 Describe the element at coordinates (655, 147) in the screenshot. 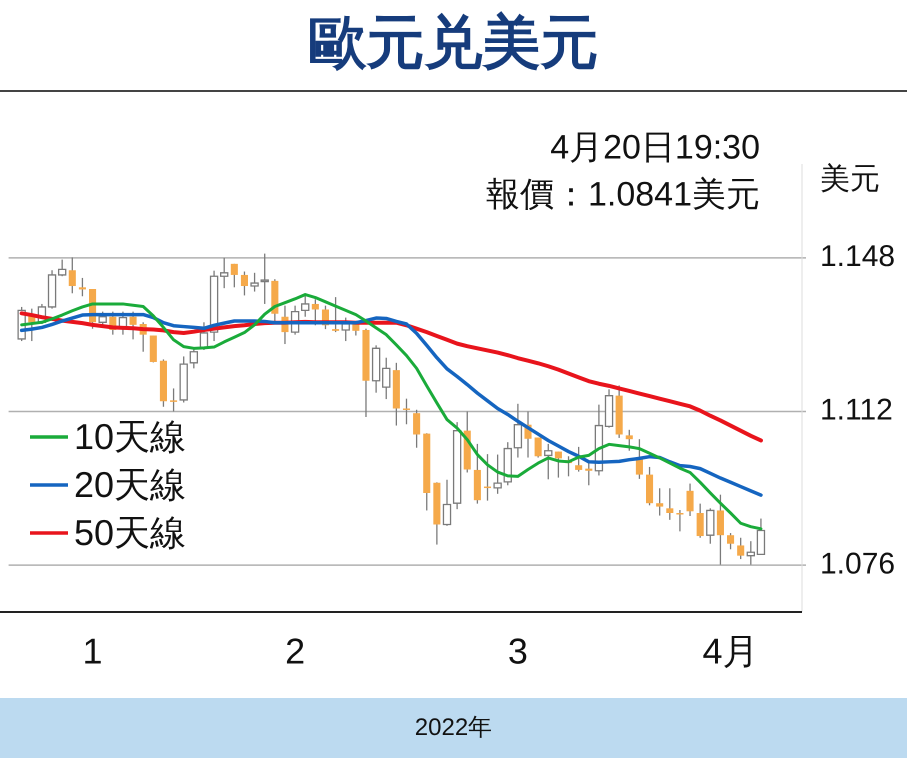

I see `annotation: 4月20日19:30` at that location.